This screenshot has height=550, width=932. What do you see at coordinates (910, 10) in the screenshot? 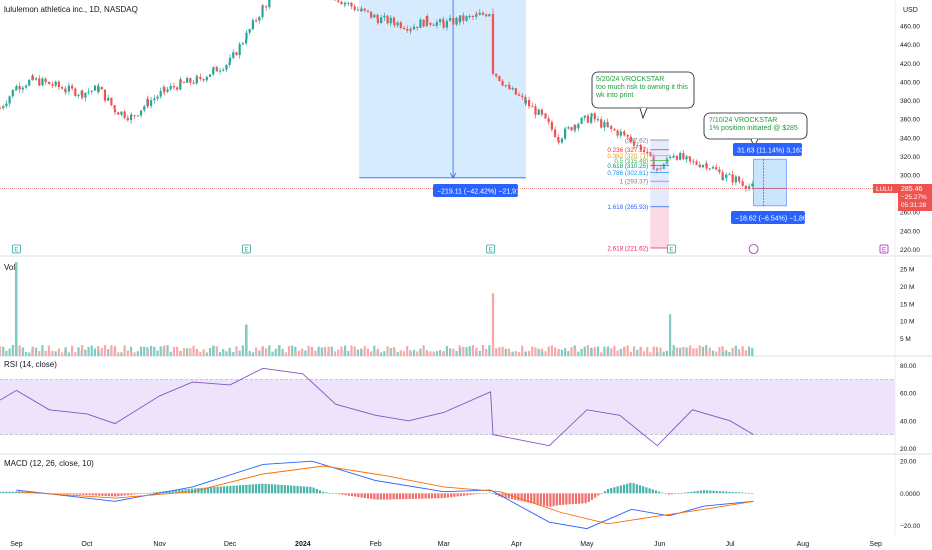
I see `currency-label: USD` at bounding box center [910, 10].